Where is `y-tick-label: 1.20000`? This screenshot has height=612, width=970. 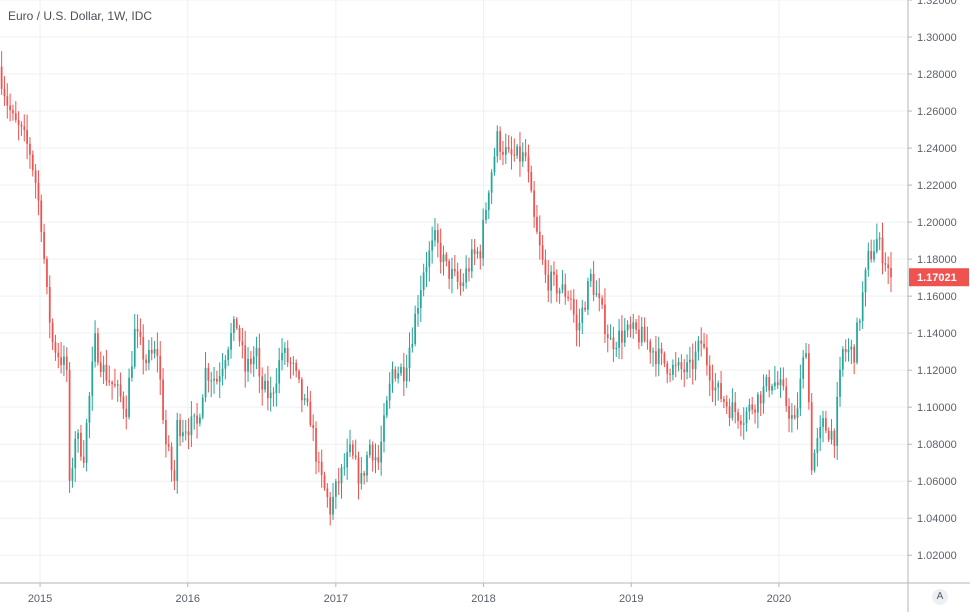
y-tick-label: 1.20000 is located at coordinates (937, 223).